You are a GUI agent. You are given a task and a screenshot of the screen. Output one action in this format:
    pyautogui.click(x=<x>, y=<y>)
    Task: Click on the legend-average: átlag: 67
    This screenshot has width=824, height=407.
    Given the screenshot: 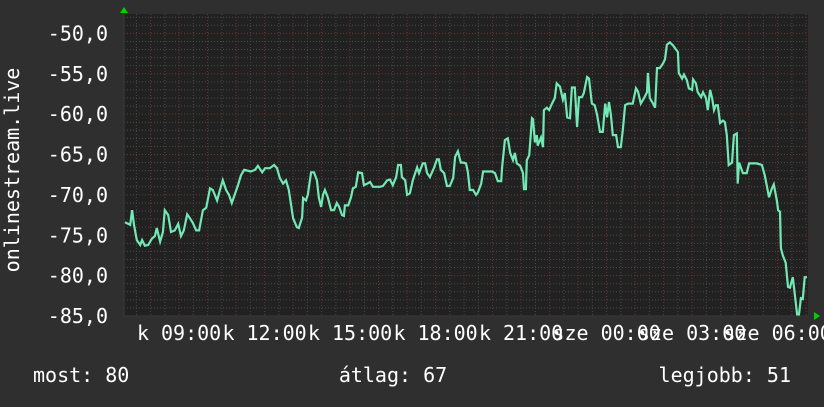 What is the action you would take?
    pyautogui.click(x=393, y=375)
    